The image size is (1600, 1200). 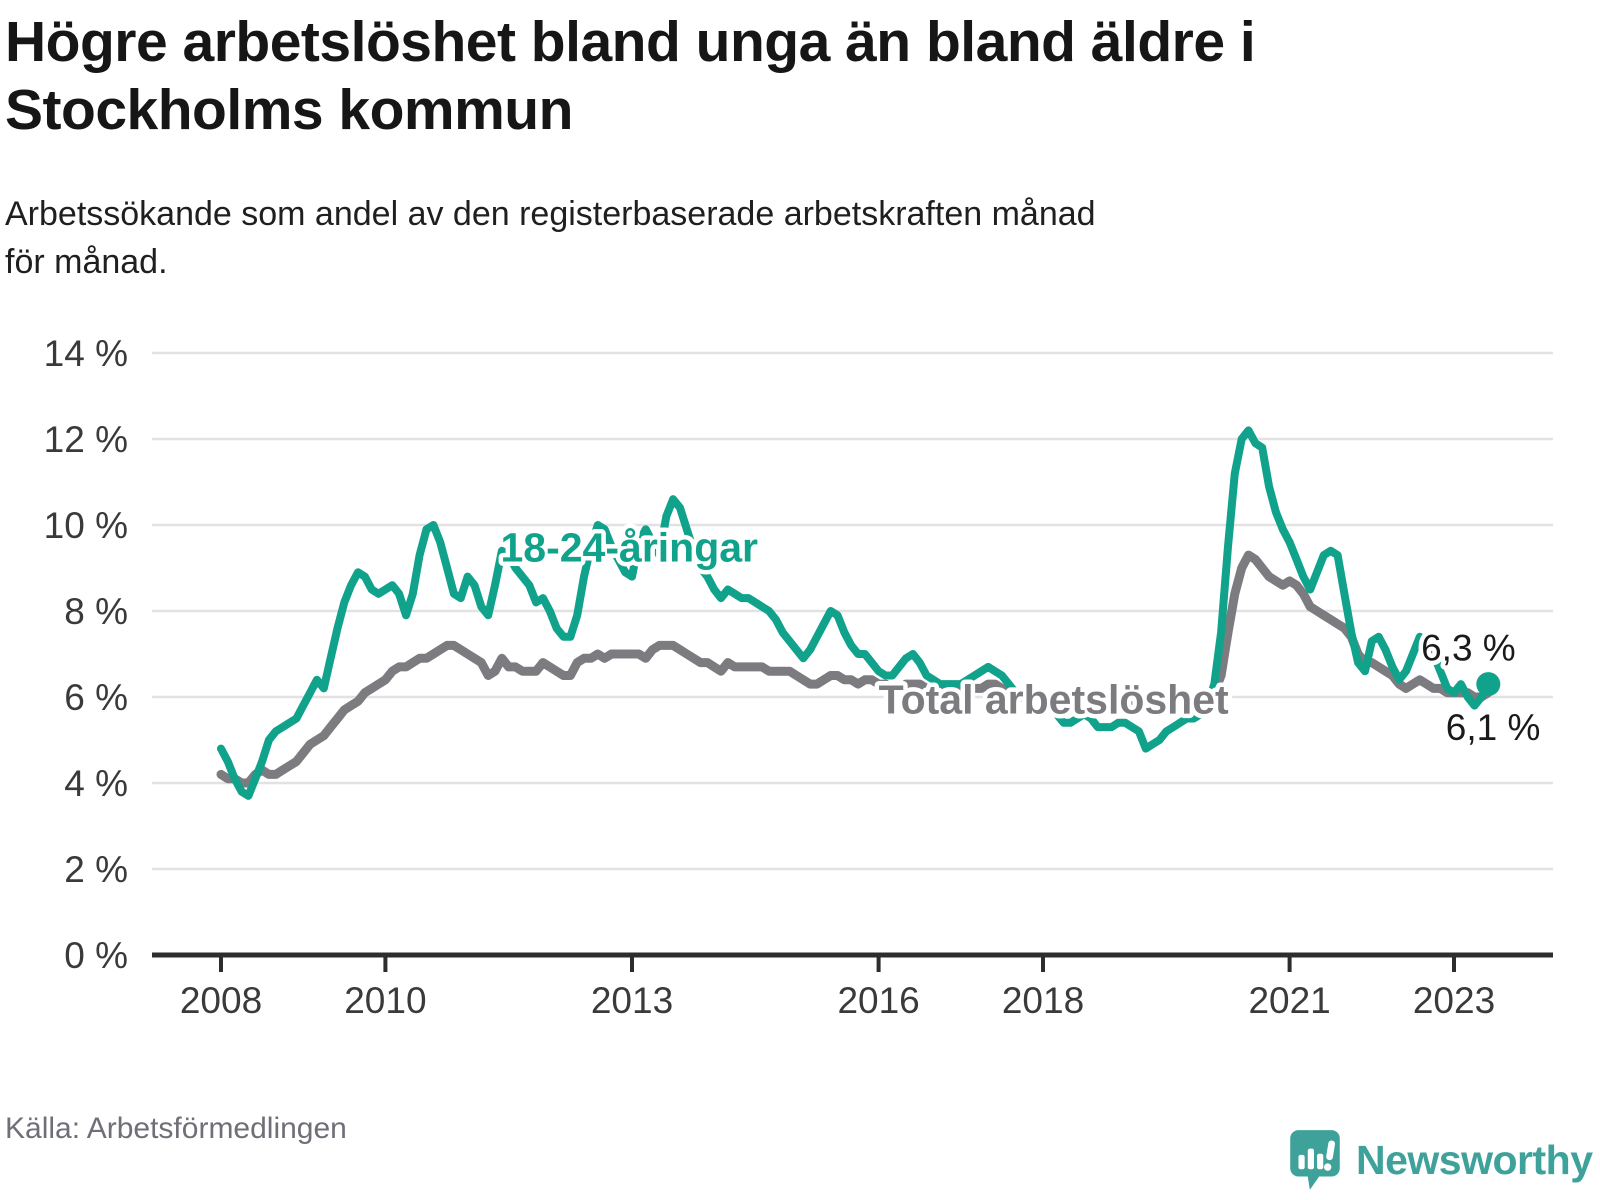 I want to click on page-subtitle-line2: för månad., so click(x=86, y=262).